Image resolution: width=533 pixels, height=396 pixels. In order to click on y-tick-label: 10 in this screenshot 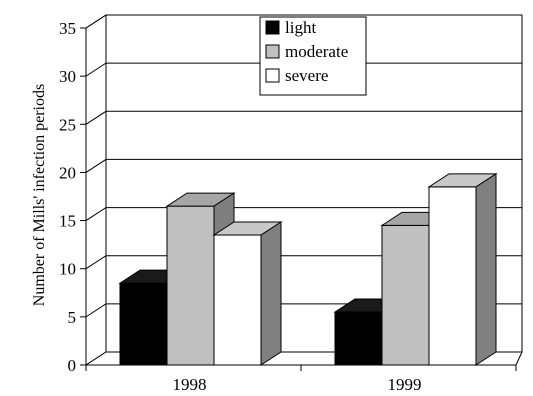, I will do `click(67, 269)`.